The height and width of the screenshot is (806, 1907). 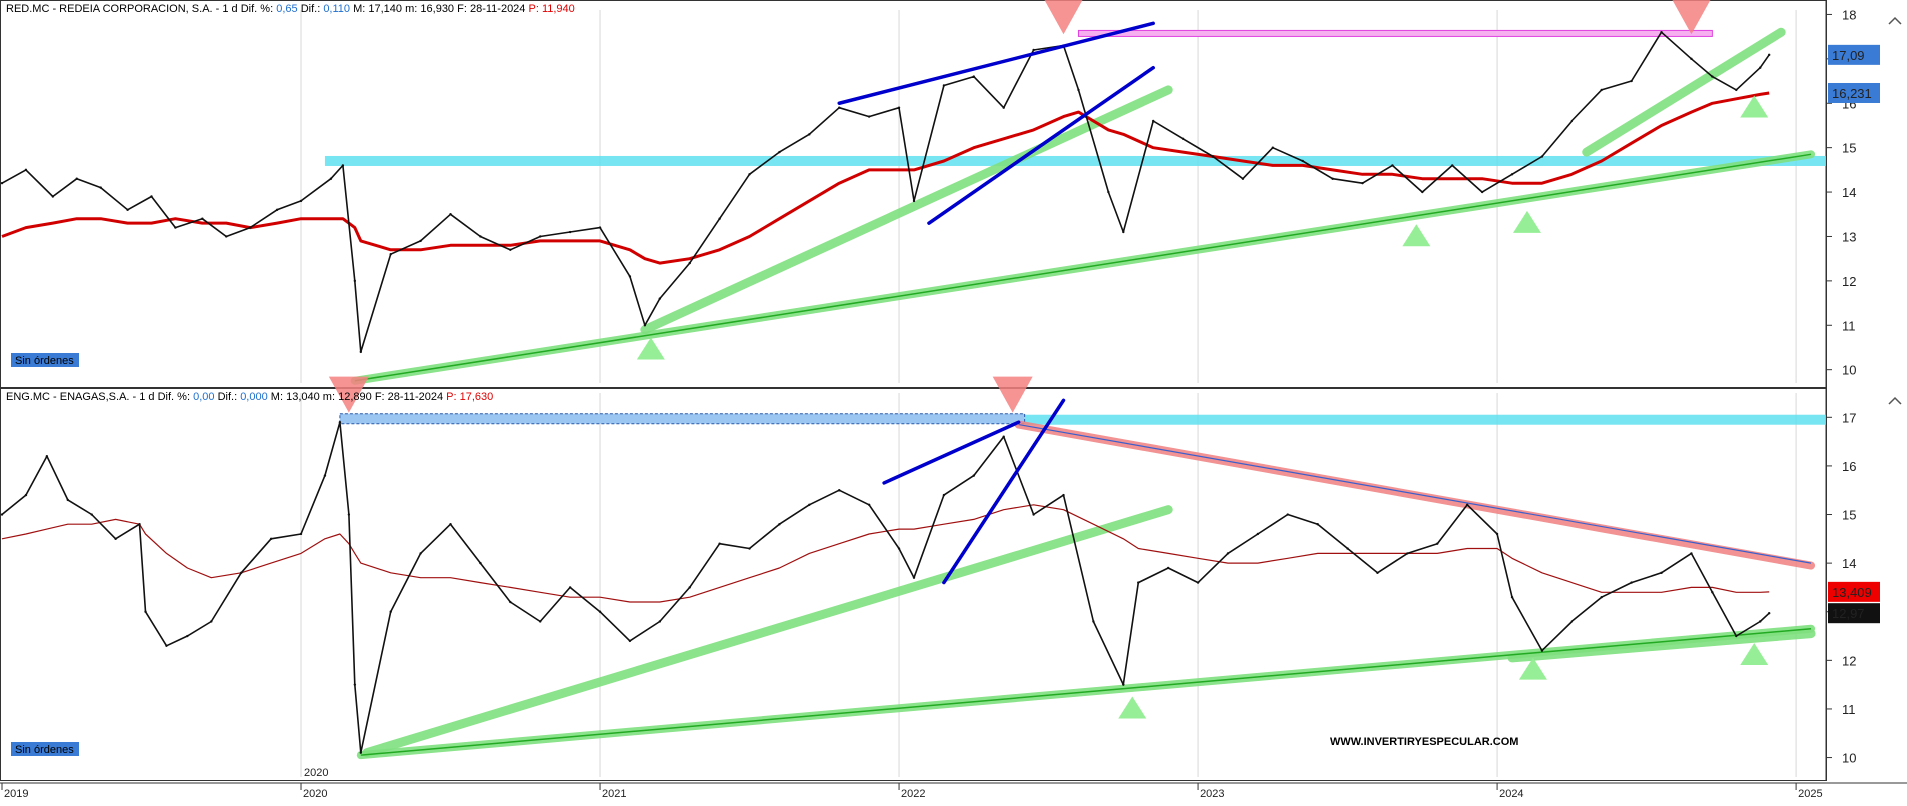 What do you see at coordinates (411, 9) in the screenshot?
I see `header-min-label: m:` at bounding box center [411, 9].